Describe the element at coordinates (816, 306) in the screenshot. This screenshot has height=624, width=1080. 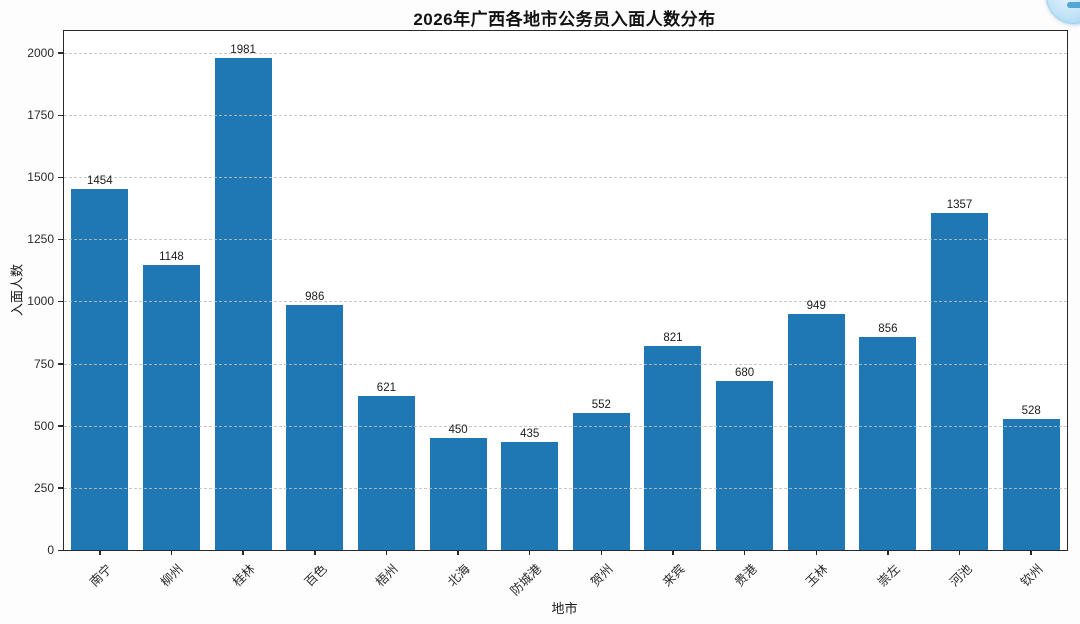
I see `bar-value-label: 949` at that location.